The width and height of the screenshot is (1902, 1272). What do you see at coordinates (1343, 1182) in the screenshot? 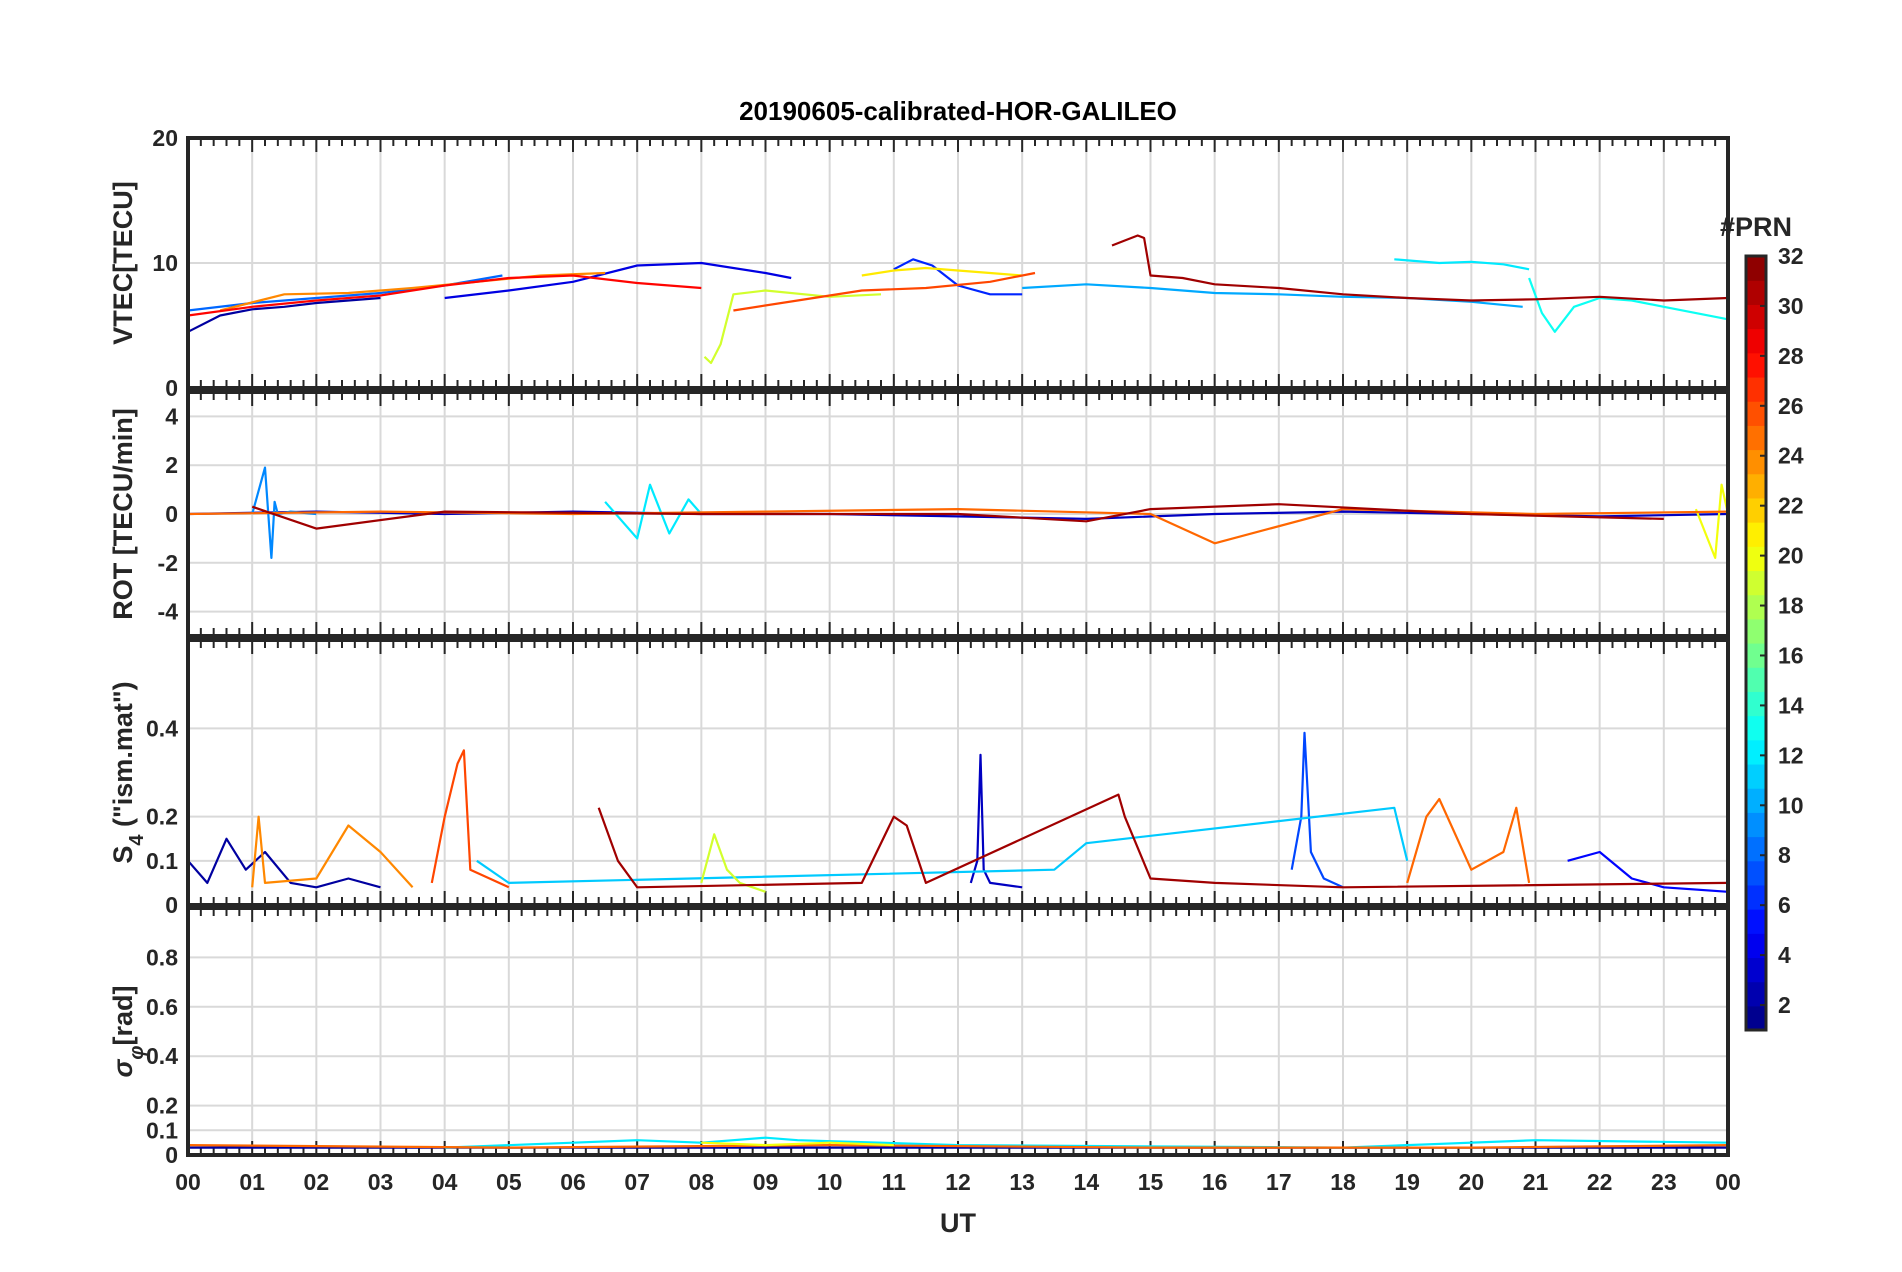
I see `x-tick-label: 18` at bounding box center [1343, 1182].